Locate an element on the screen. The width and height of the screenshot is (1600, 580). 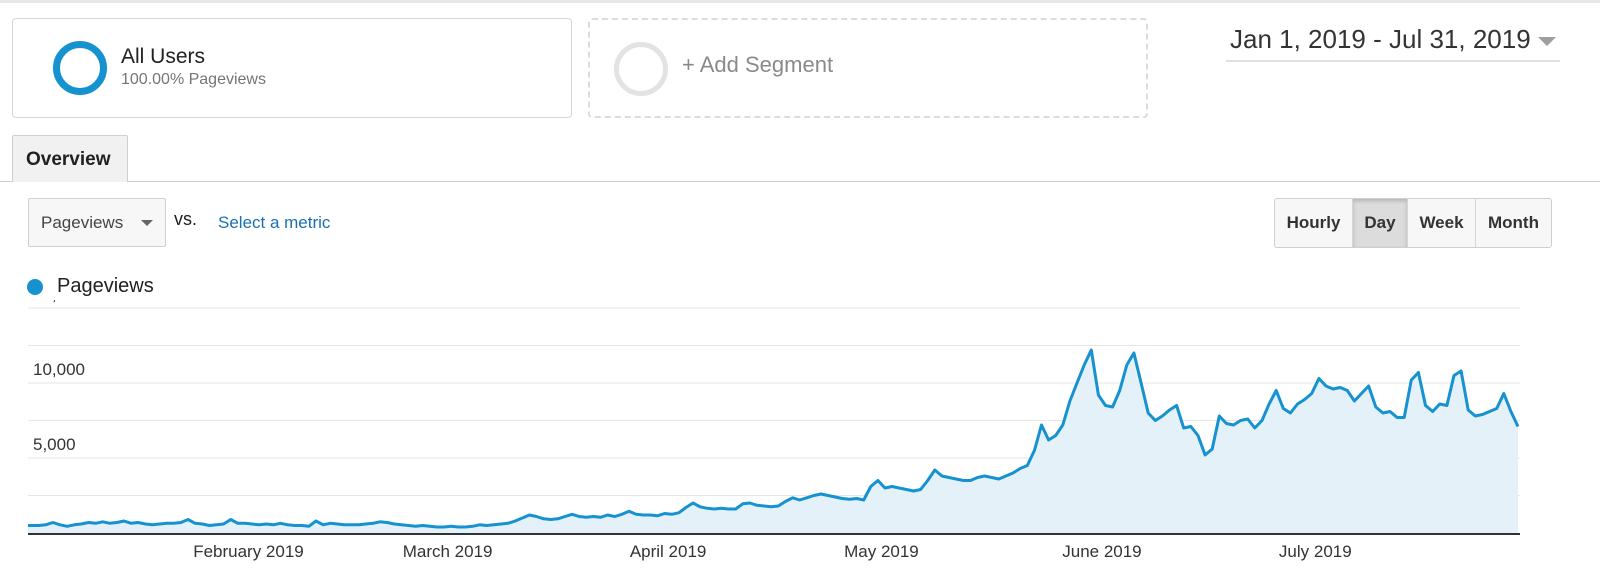
add-segment-label: + Add Segment is located at coordinates (758, 64).